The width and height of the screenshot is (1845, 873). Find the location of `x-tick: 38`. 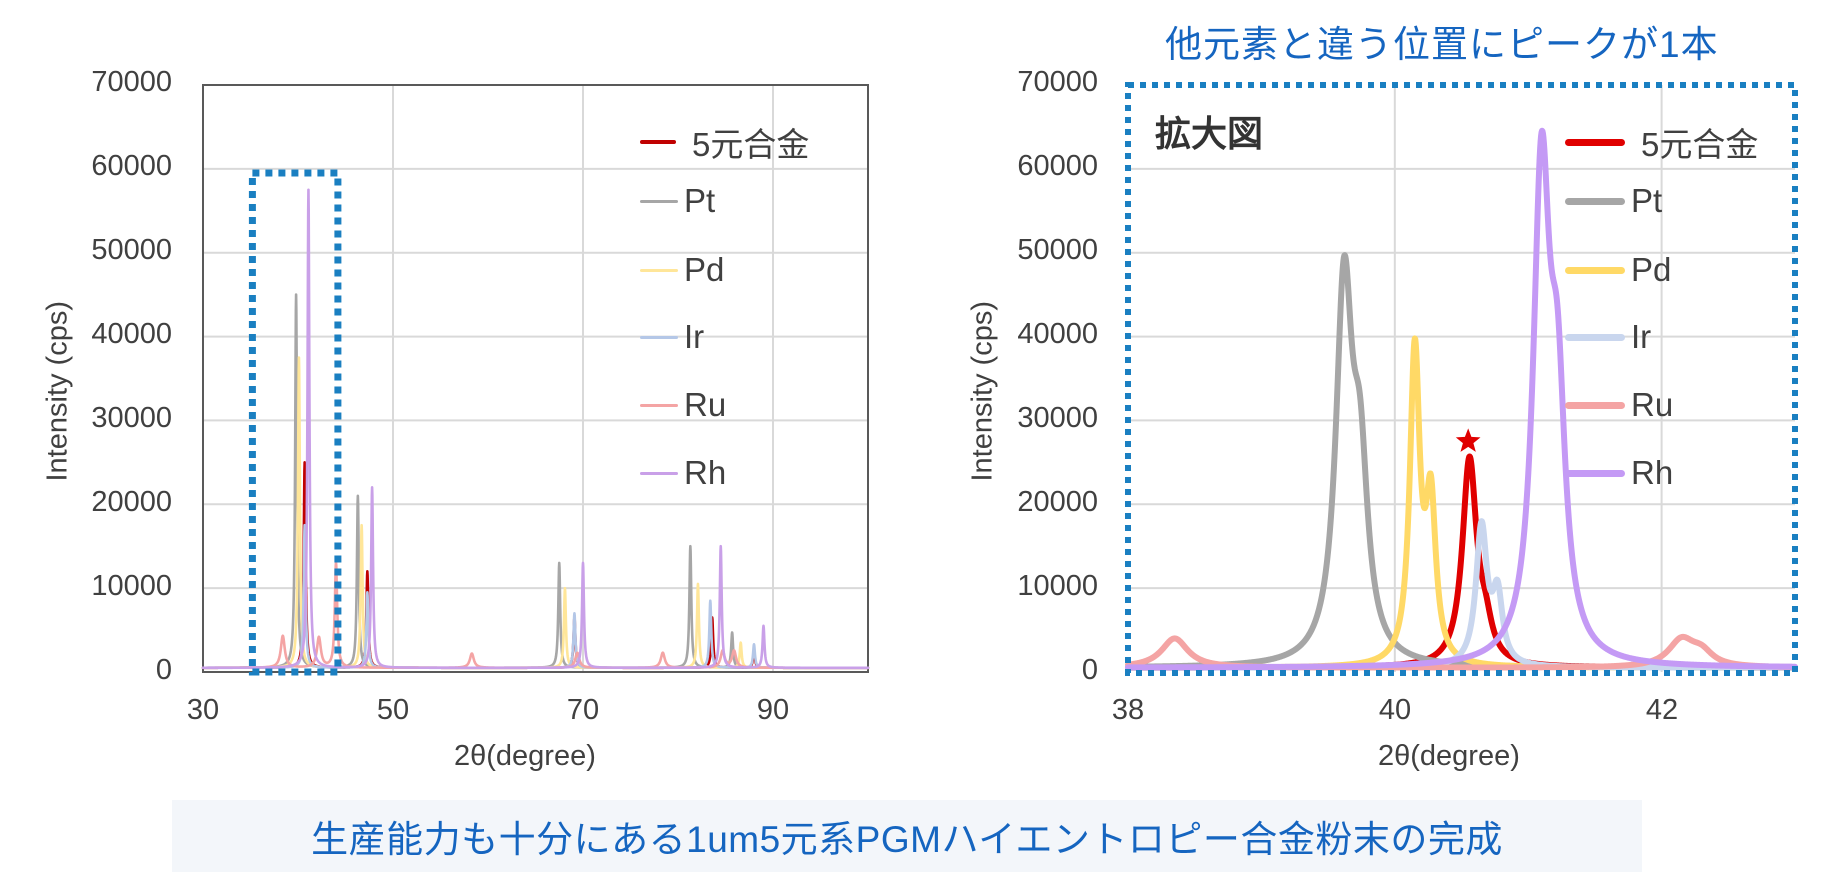

x-tick: 38 is located at coordinates (1128, 710).